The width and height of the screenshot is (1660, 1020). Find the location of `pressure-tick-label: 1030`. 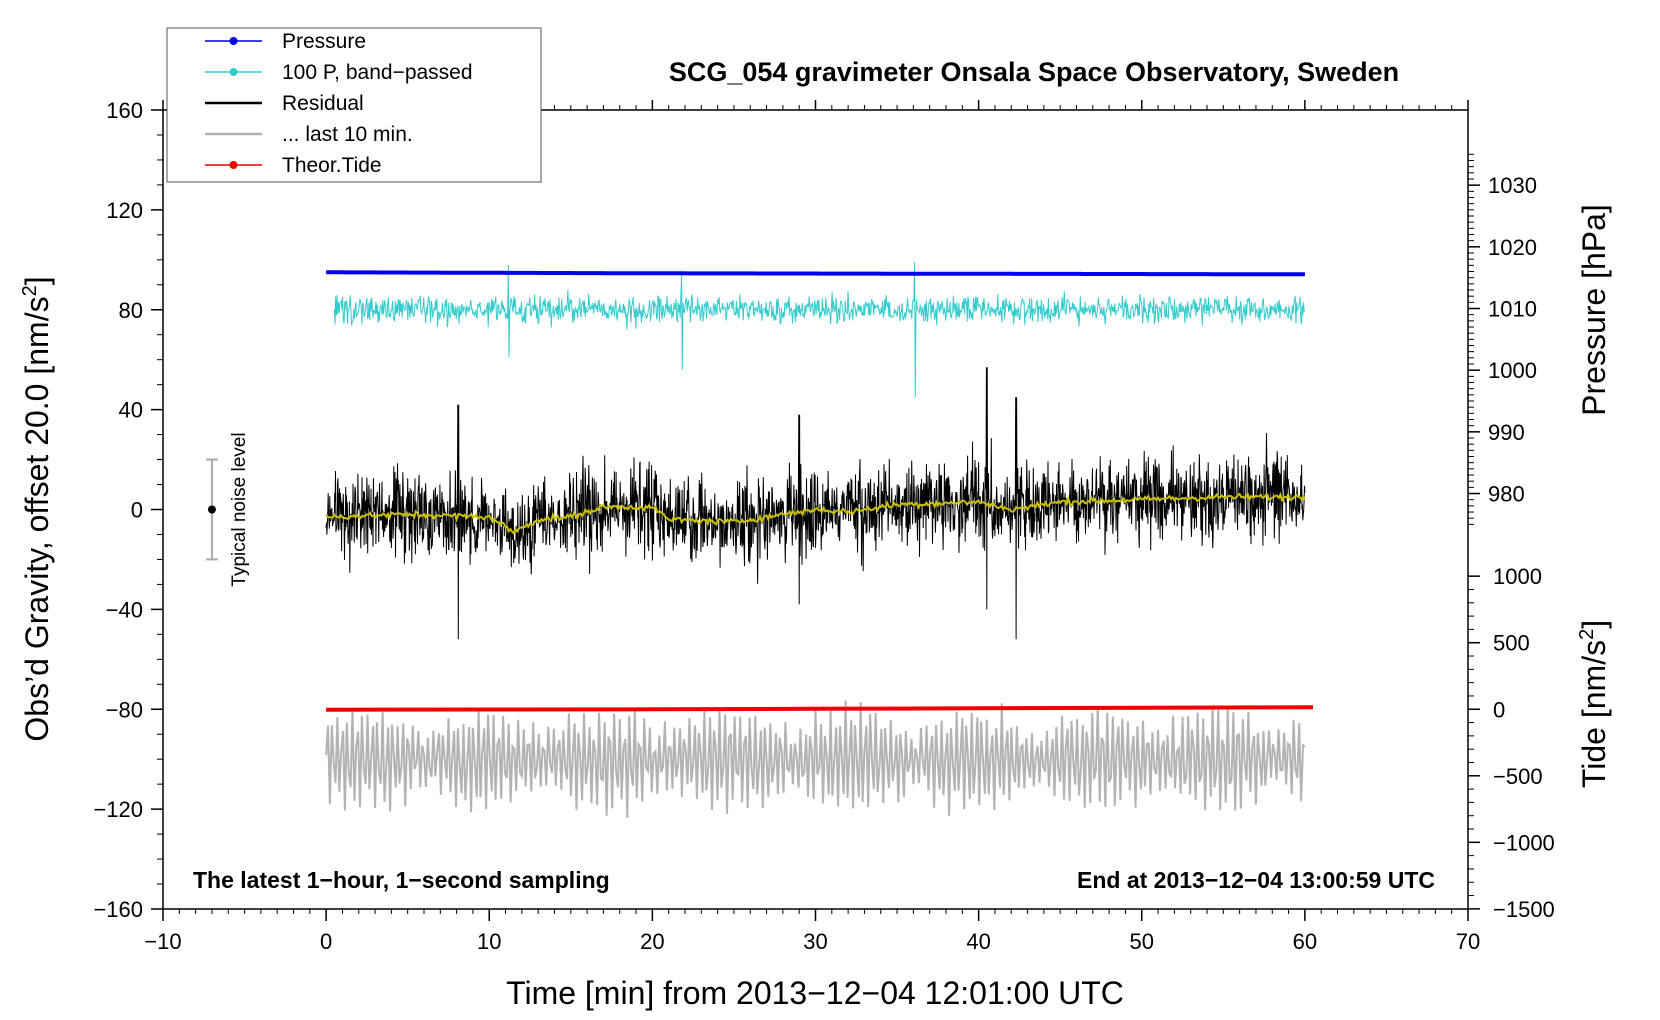

pressure-tick-label: 1030 is located at coordinates (1512, 185).